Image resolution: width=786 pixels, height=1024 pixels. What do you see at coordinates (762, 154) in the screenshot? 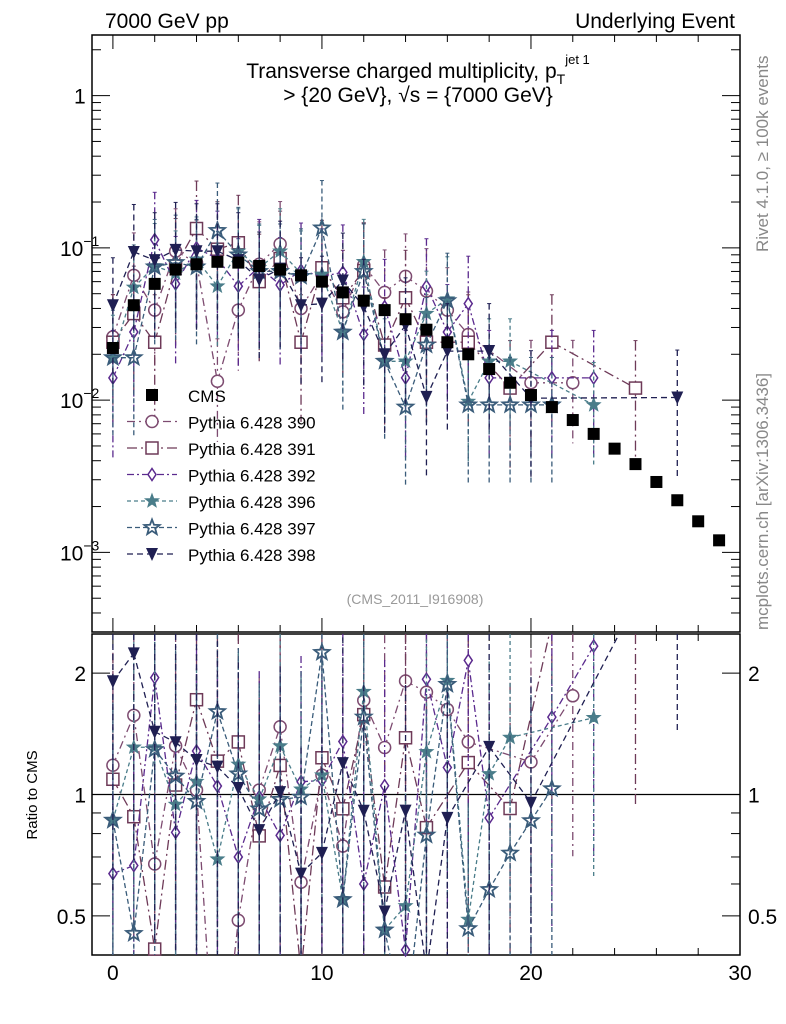
I see `rivet-label: Rivet 4.1.0, ≥ 100k events` at bounding box center [762, 154].